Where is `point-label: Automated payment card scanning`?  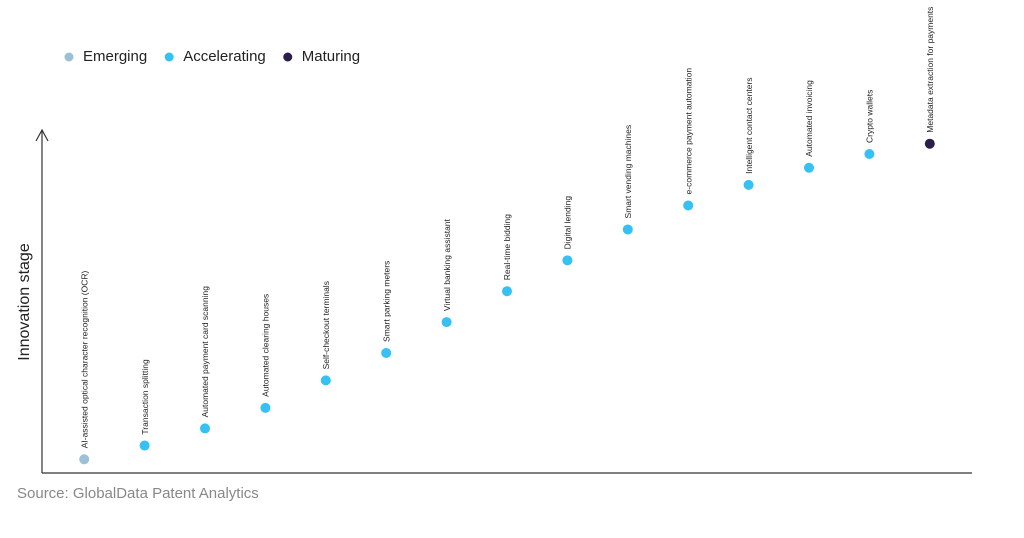
point-label: Automated payment card scanning is located at coordinates (205, 352).